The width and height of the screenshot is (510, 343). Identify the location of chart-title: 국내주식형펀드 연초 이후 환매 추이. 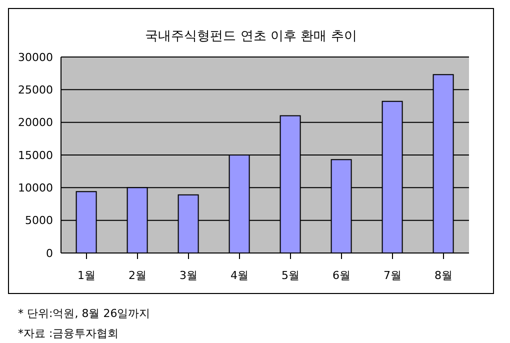
(251, 37).